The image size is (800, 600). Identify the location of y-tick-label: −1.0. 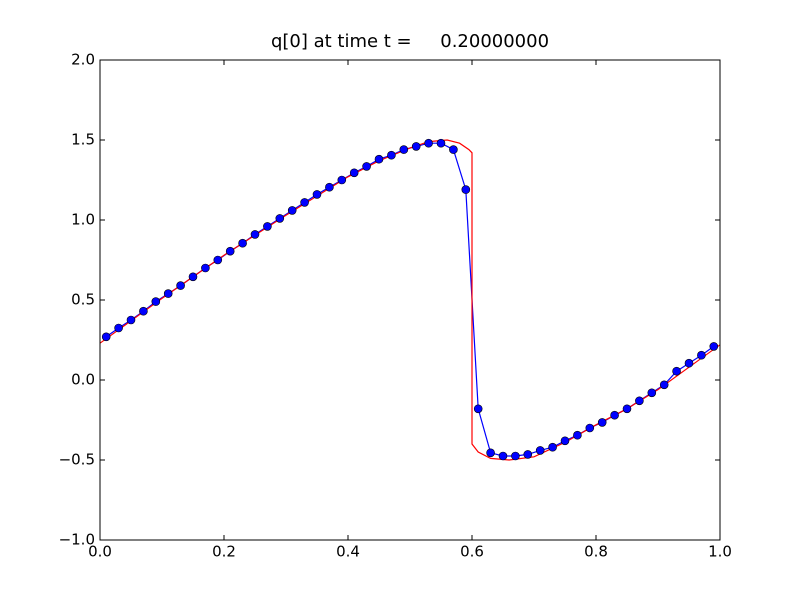
(77, 540).